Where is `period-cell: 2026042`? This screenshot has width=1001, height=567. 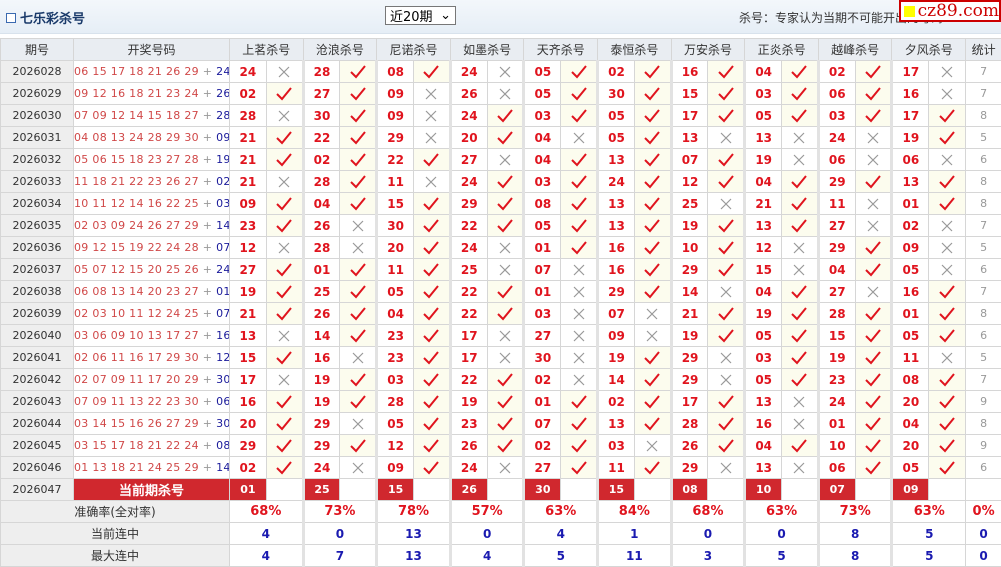 period-cell: 2026042 is located at coordinates (37, 380).